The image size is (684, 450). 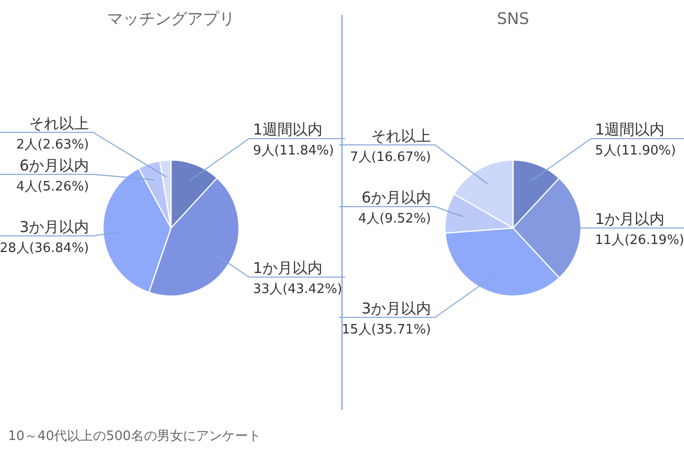 I want to click on data-label: 33人(43.42%), so click(x=297, y=290).